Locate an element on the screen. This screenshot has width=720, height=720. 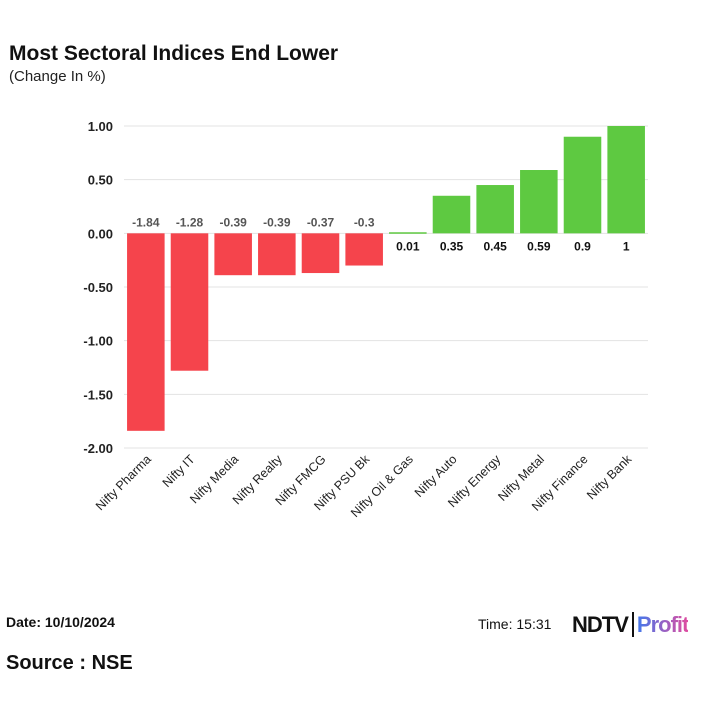
data-label: -1.28 is located at coordinates (190, 222).